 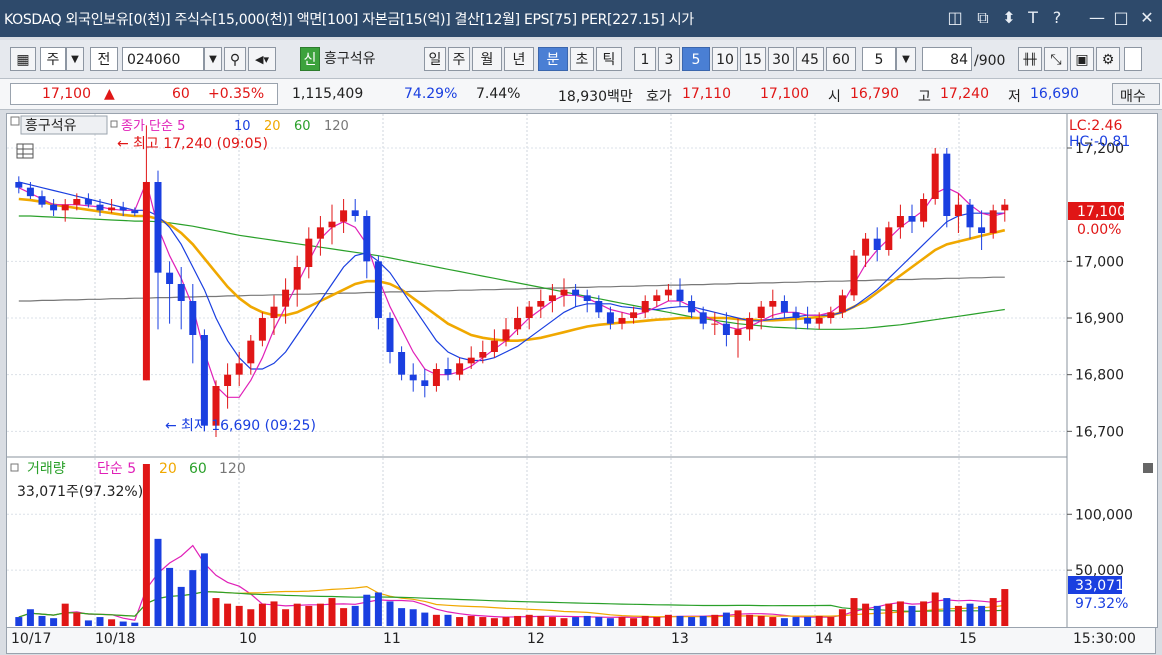 What do you see at coordinates (879, 59) in the screenshot?
I see `interval-input: 5` at bounding box center [879, 59].